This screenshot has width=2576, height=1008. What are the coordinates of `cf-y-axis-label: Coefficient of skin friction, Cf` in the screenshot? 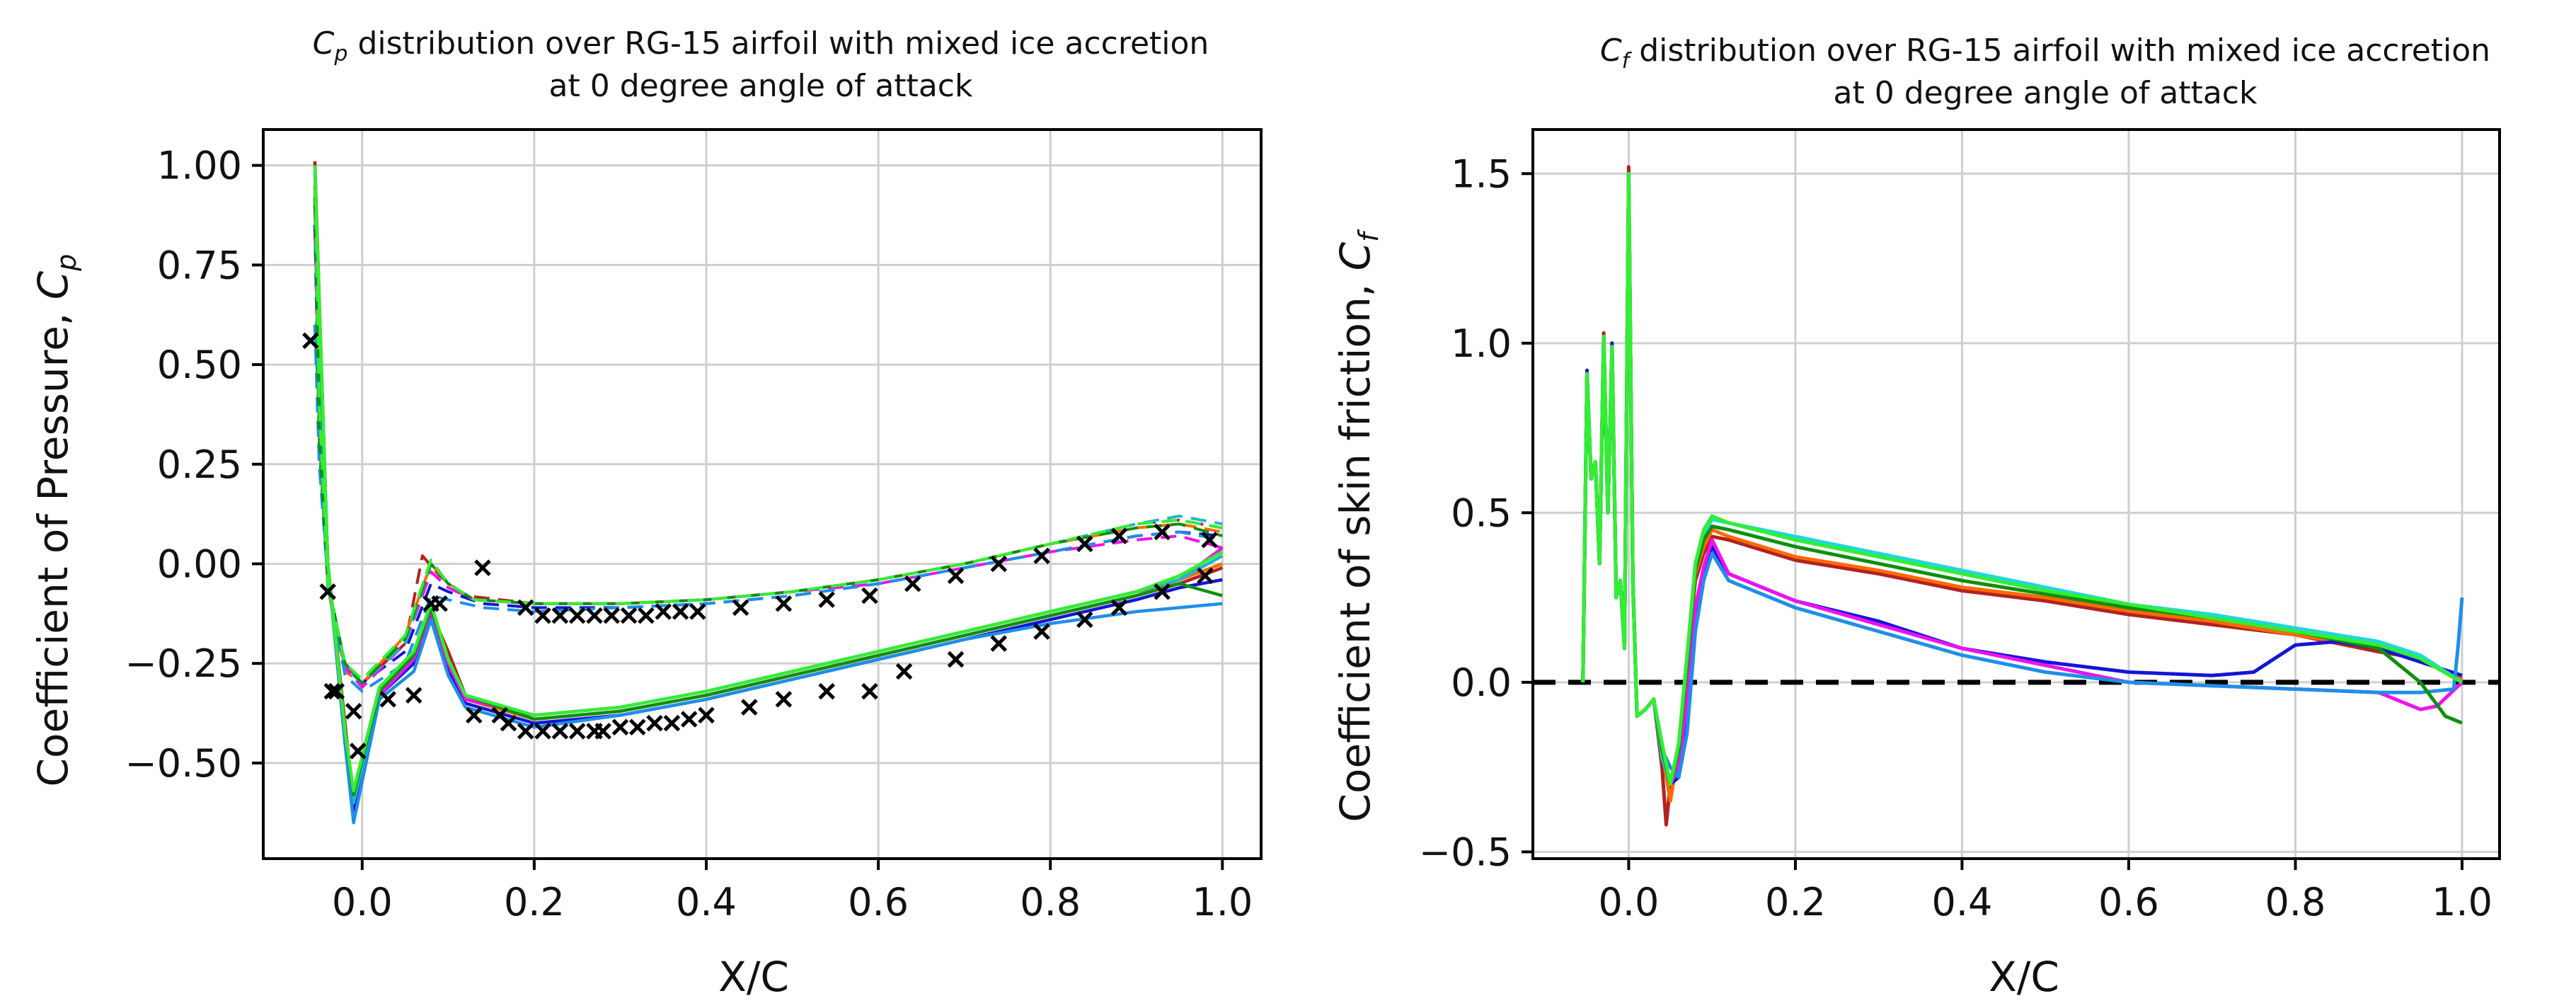 It's located at (1358, 526).